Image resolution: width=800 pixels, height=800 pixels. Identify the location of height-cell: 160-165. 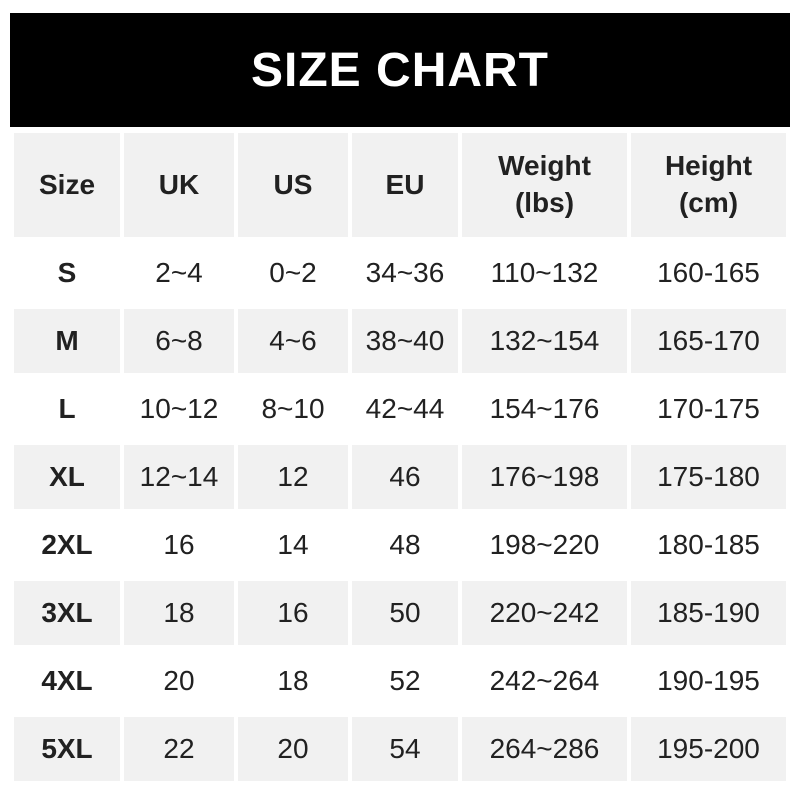
(708, 273).